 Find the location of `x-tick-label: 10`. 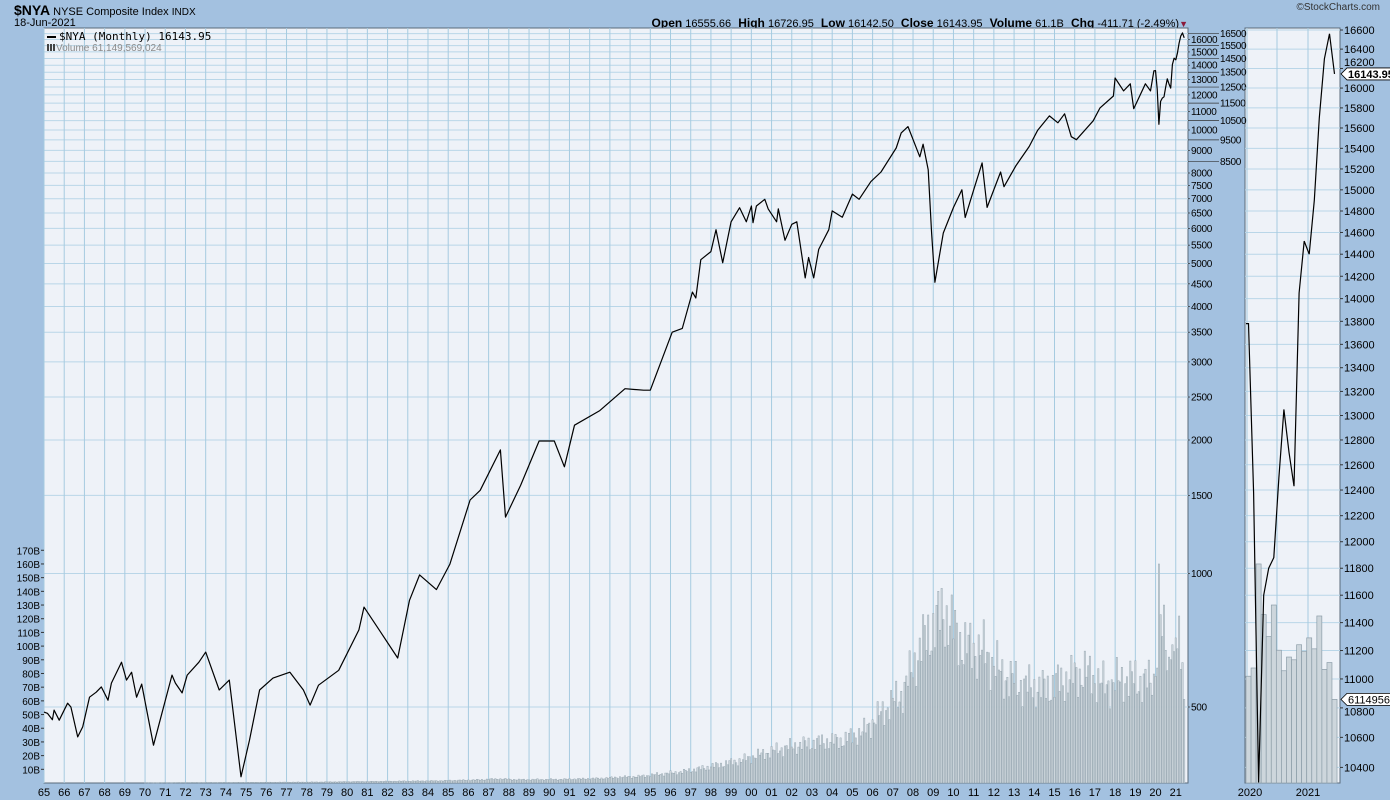

x-tick-label: 10 is located at coordinates (953, 793).